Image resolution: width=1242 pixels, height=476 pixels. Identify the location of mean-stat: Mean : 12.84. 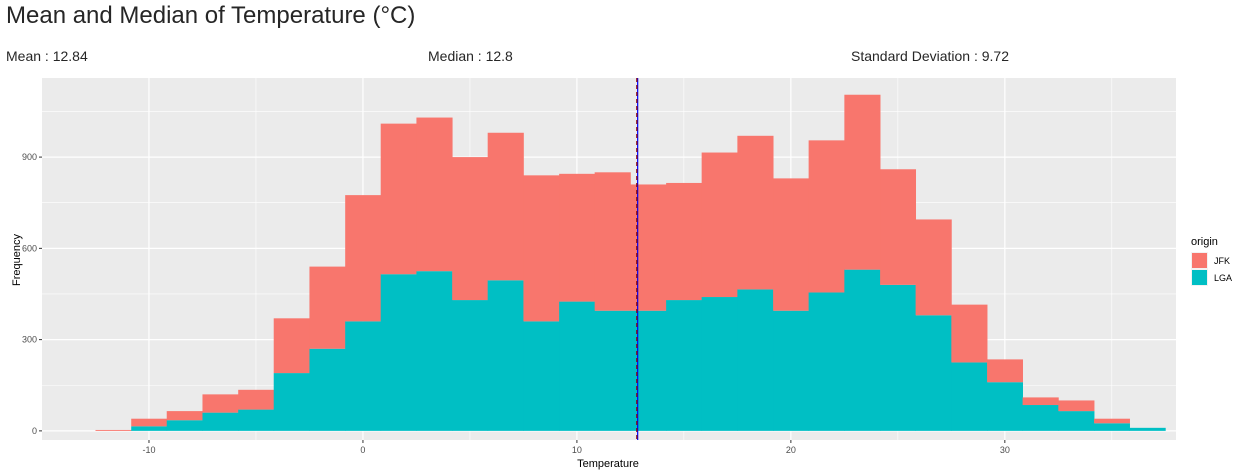
(47, 56).